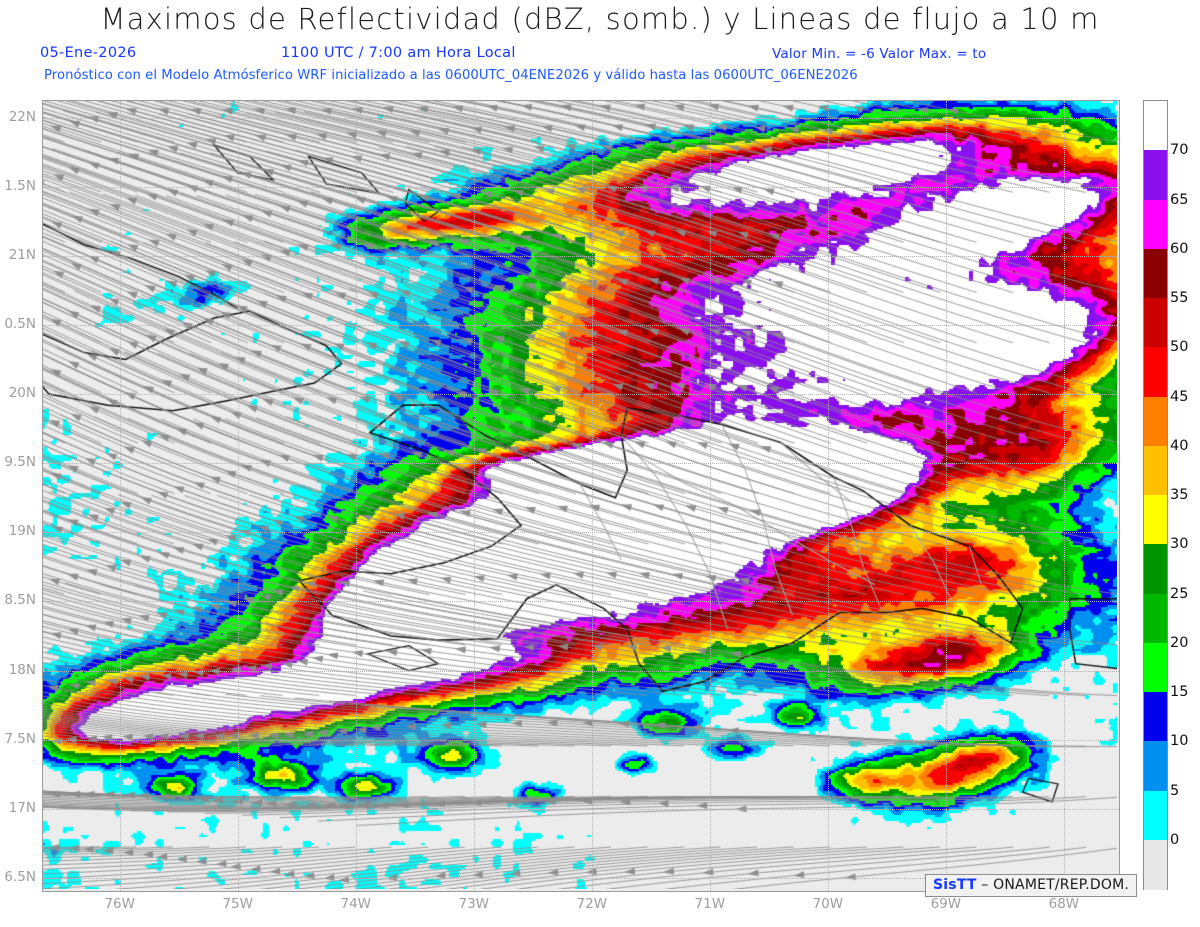 This screenshot has height=927, width=1200. Describe the element at coordinates (22, 669) in the screenshot. I see `y-axis-label: 18N` at that location.